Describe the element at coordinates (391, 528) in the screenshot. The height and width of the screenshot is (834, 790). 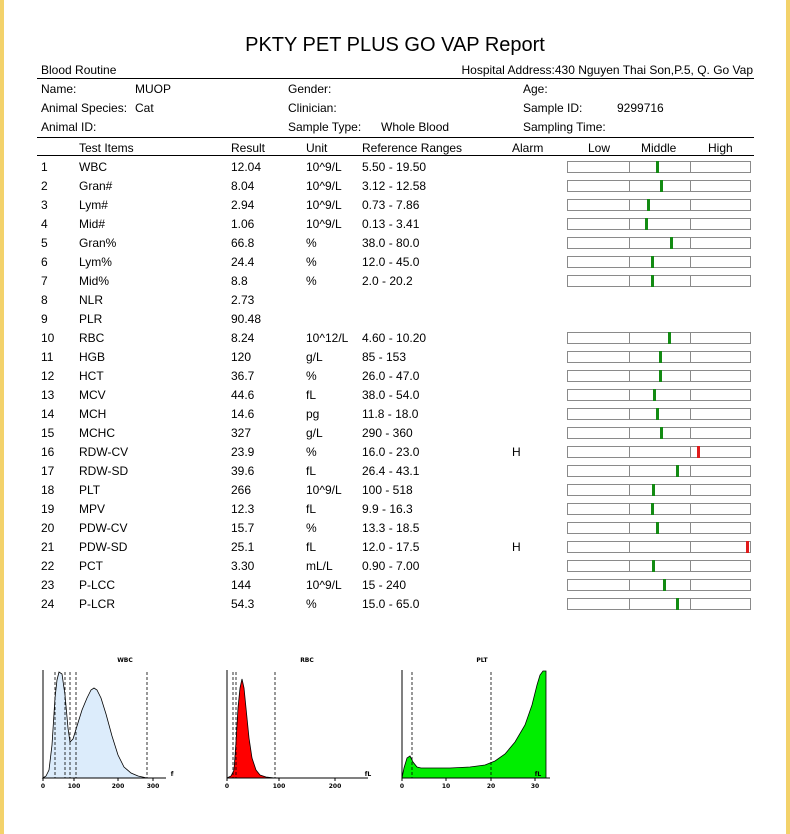
I see `row-reference: 13.3 - 18.5` at that location.